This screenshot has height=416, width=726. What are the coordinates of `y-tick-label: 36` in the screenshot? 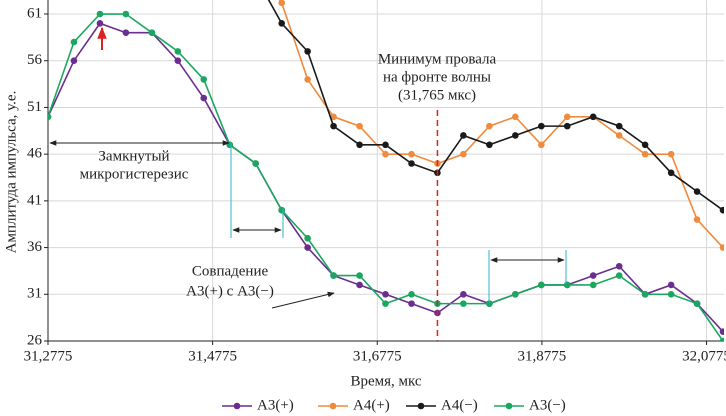 It's located at (35, 247).